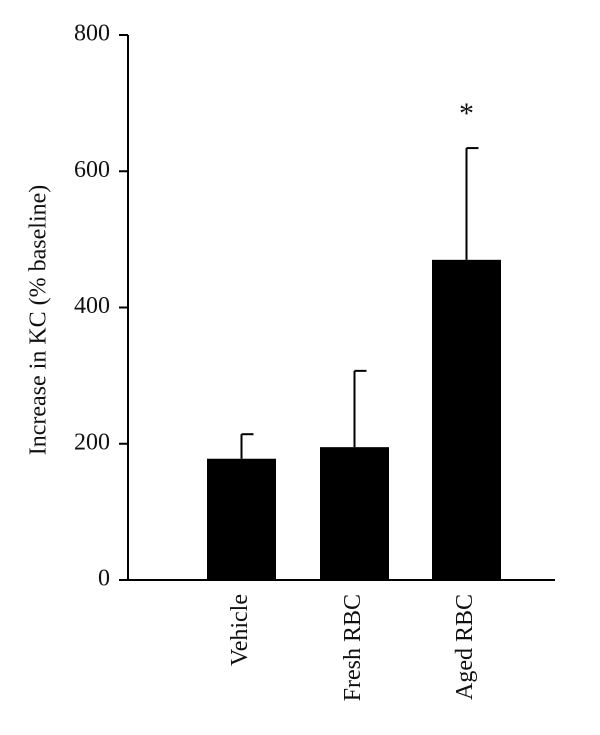 The image size is (600, 735). Describe the element at coordinates (353, 647) in the screenshot. I see `x-tick-label: Fresh RBC` at that location.